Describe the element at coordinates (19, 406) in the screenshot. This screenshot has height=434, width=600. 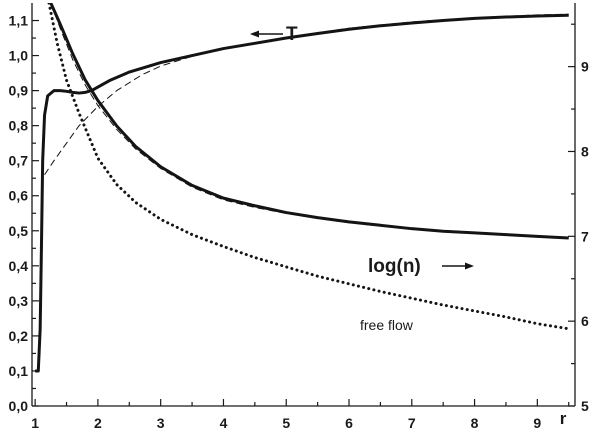
I see `y-left-tick-label: 0,0` at that location.